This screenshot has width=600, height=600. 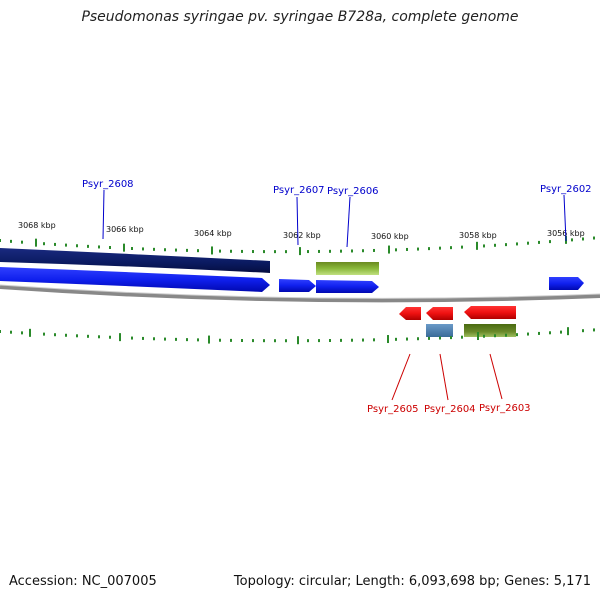 I want to click on gene-label-psyr-2608: Psyr_2608, so click(x=108, y=184).